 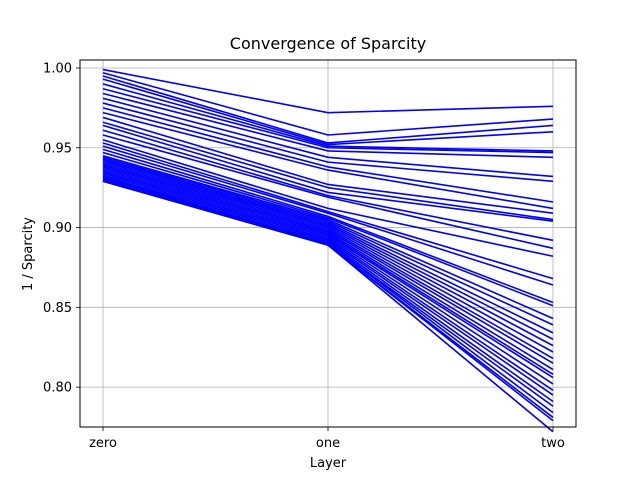 What do you see at coordinates (328, 463) in the screenshot?
I see `x-axis-label: Layer` at bounding box center [328, 463].